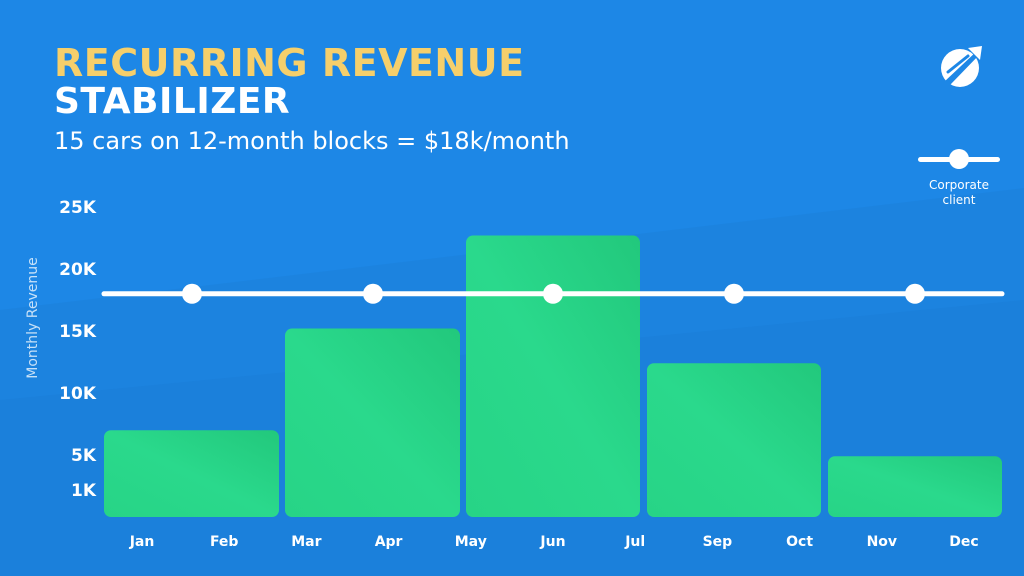 The image size is (1024, 576). What do you see at coordinates (634, 542) in the screenshot?
I see `x-tick-label: Jul` at bounding box center [634, 542].